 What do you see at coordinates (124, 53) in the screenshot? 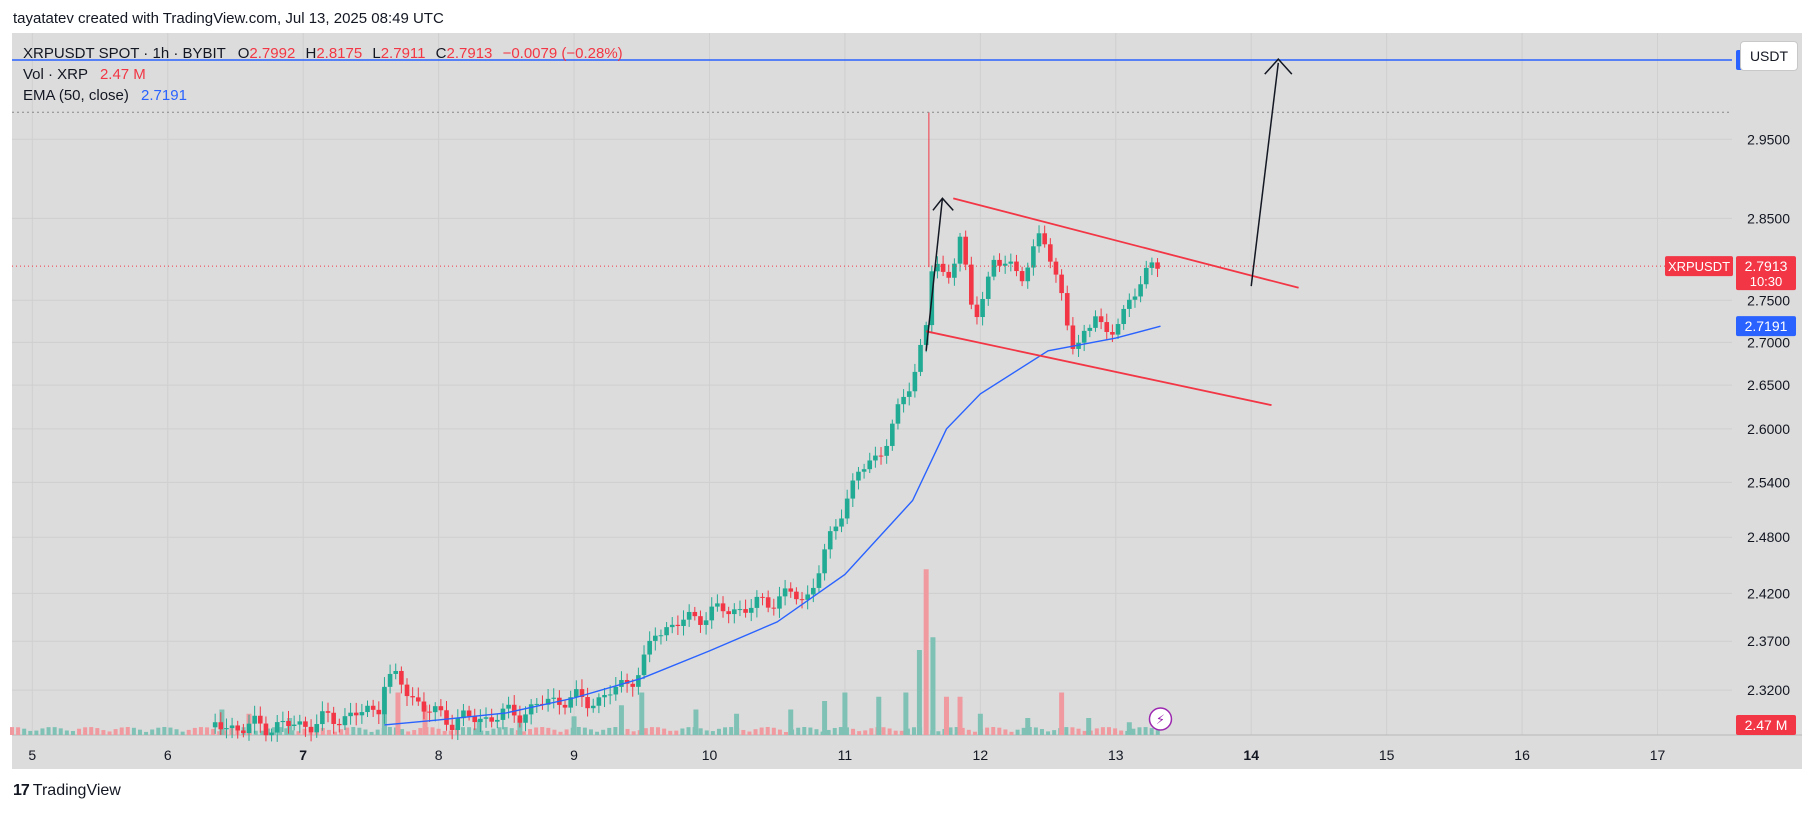
I see `symbol-label: XRPUSDT SPOT · 1h · BYBIT` at bounding box center [124, 53].